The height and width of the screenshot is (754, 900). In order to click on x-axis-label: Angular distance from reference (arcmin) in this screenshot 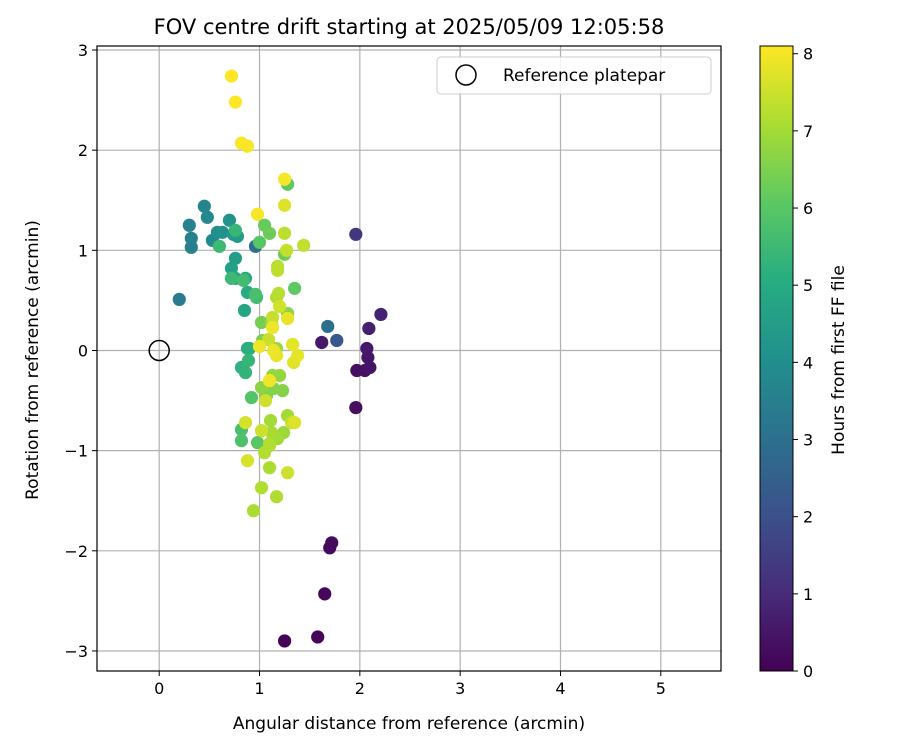, I will do `click(409, 724)`.